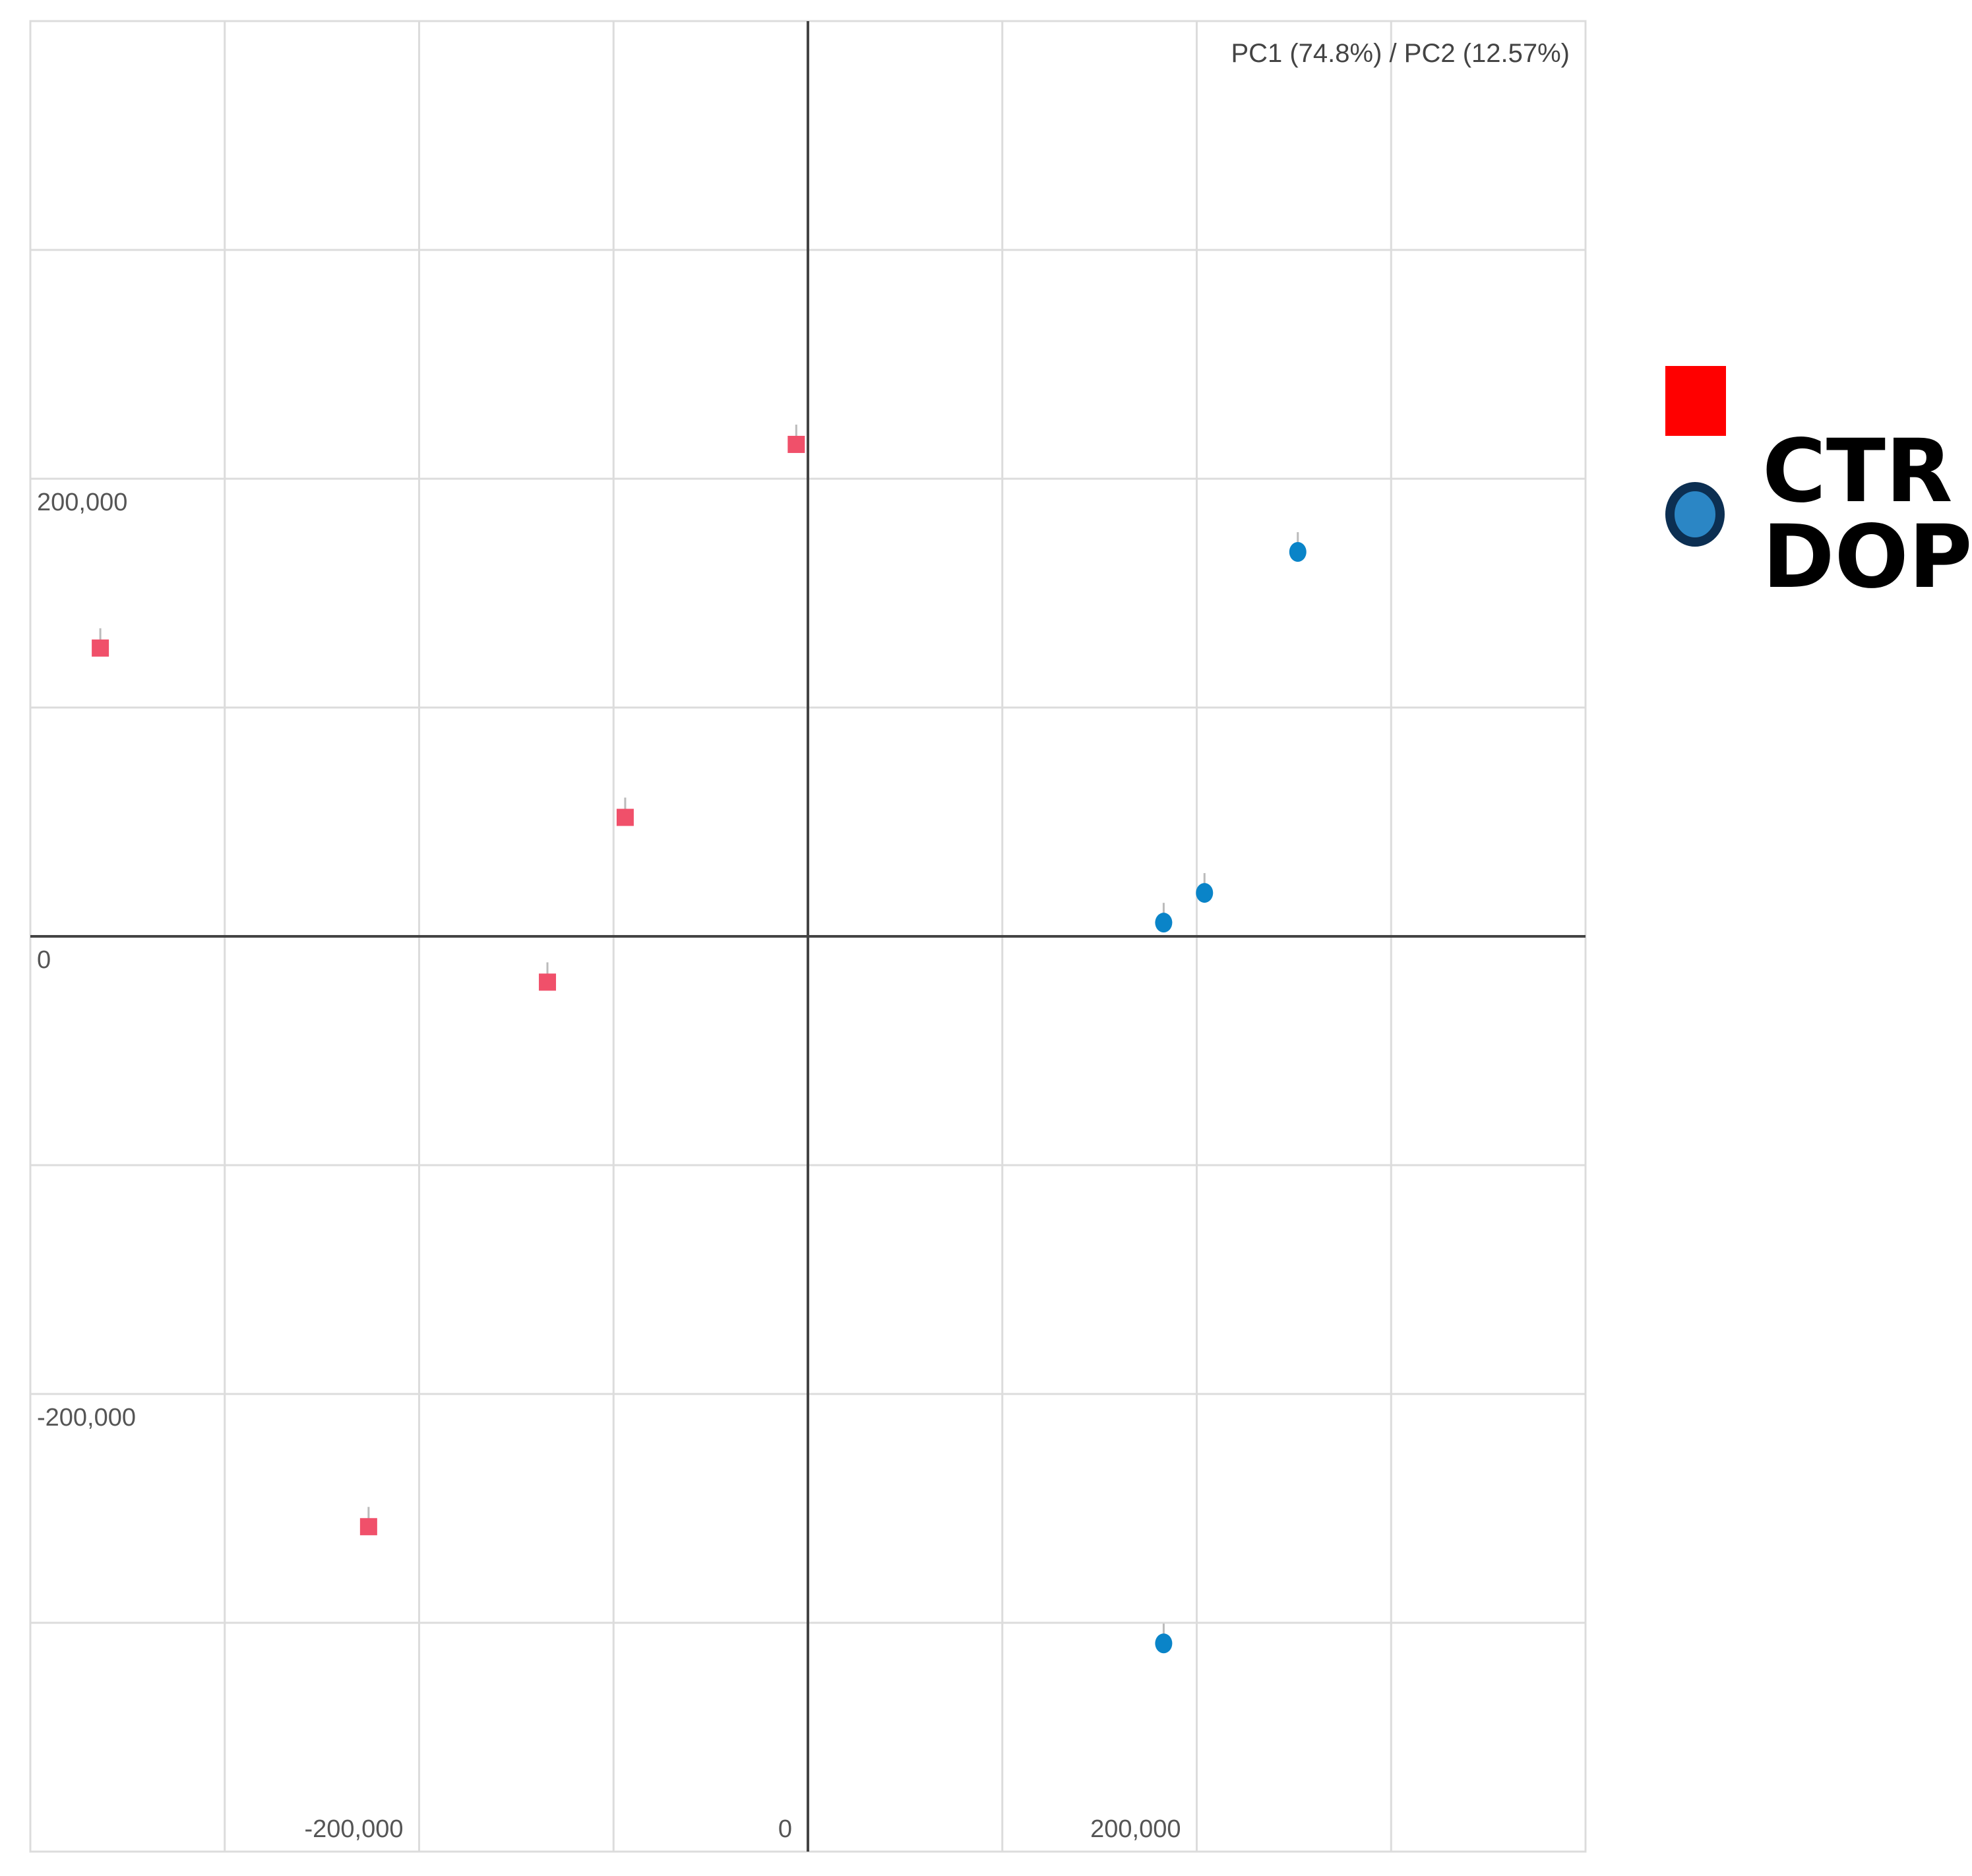 The image size is (1972, 1876). What do you see at coordinates (1858, 471) in the screenshot?
I see `legend-label-ctr: CTR` at bounding box center [1858, 471].